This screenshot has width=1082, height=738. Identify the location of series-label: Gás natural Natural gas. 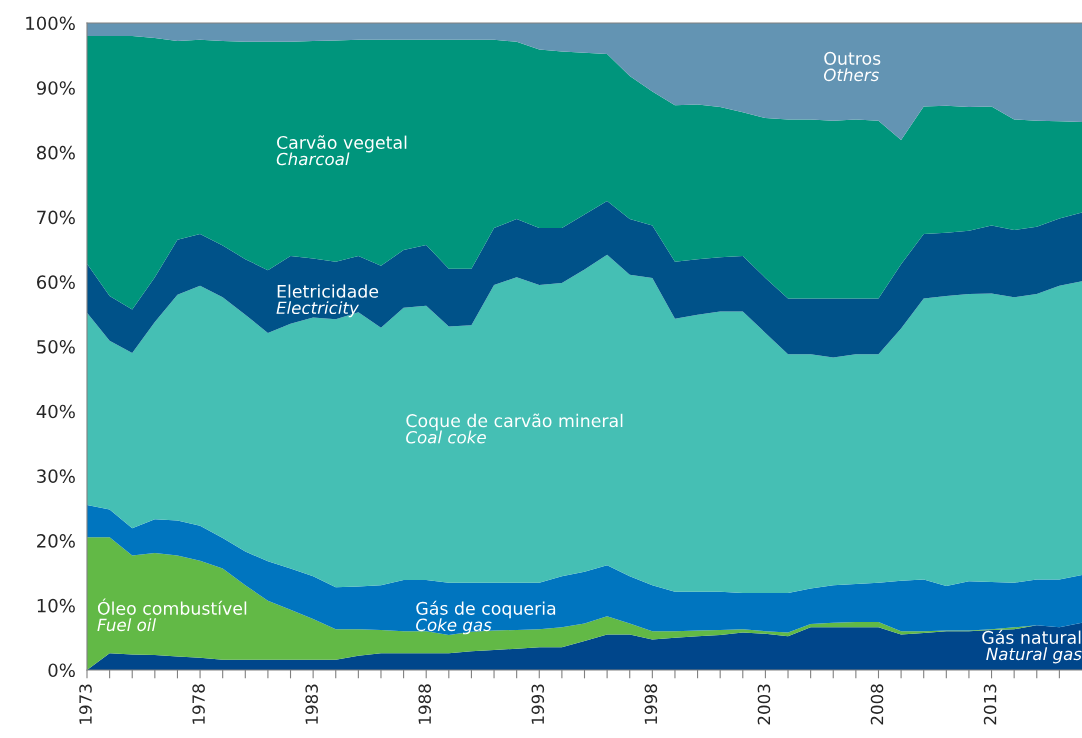
(1032, 646).